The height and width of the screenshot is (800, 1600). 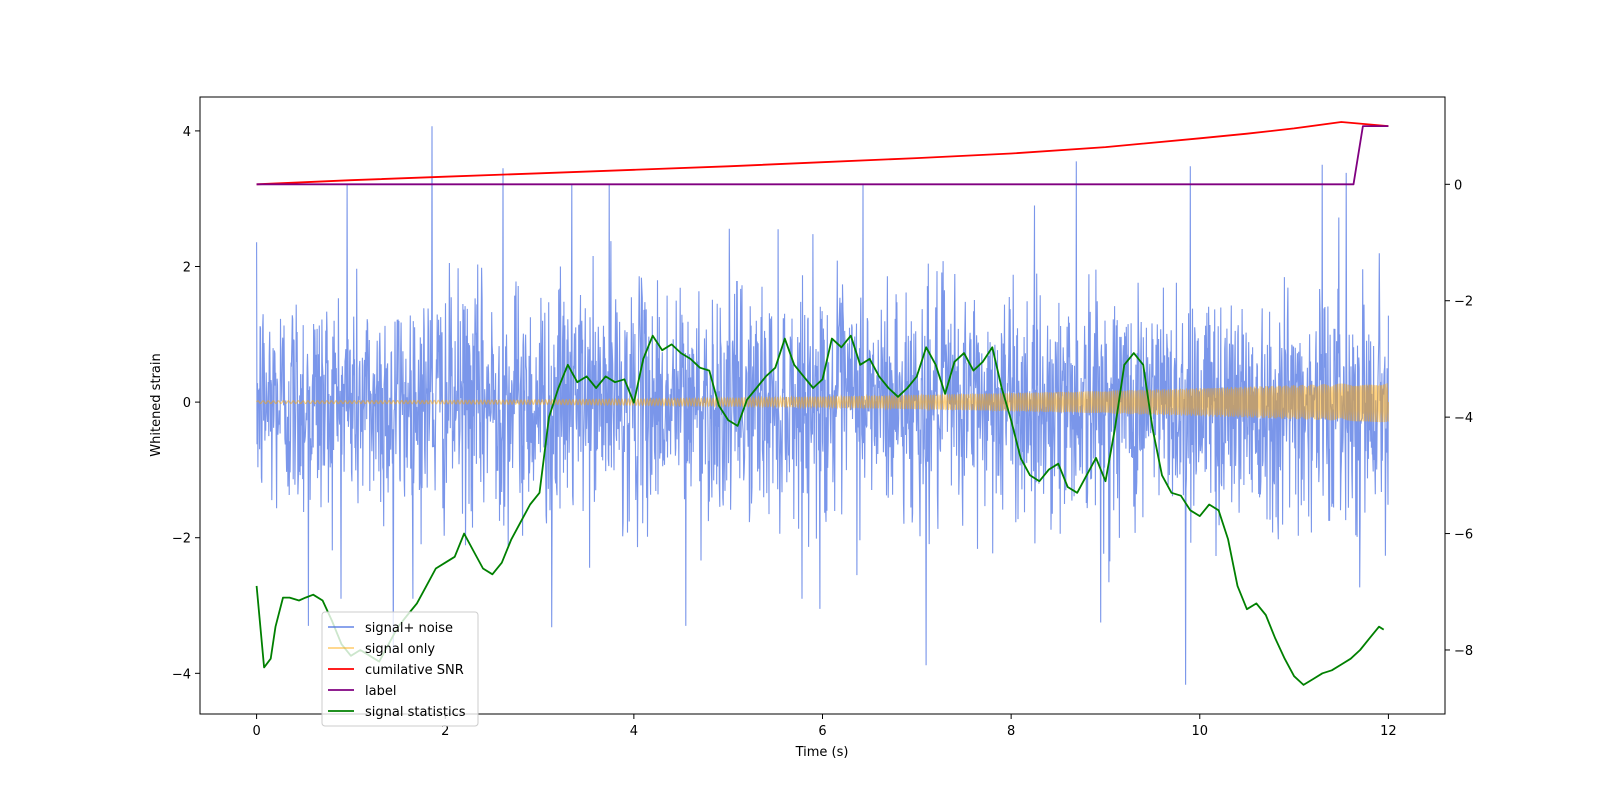 I want to click on y-left-tick-label: 4, so click(x=187, y=132).